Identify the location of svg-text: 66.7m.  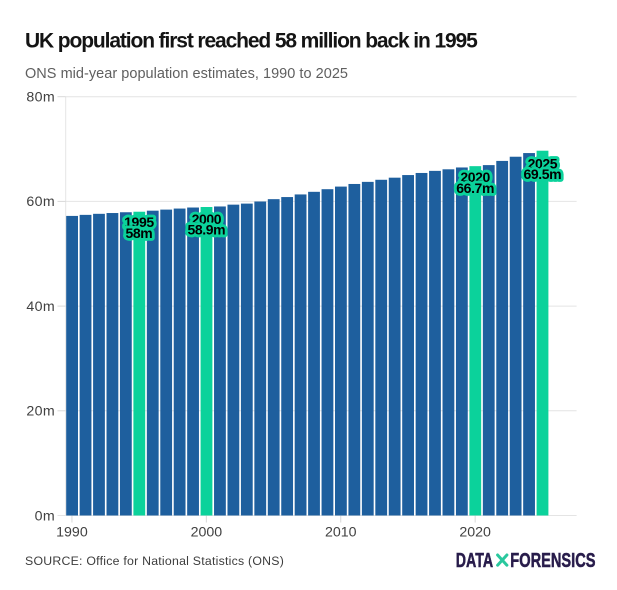
(475, 188).